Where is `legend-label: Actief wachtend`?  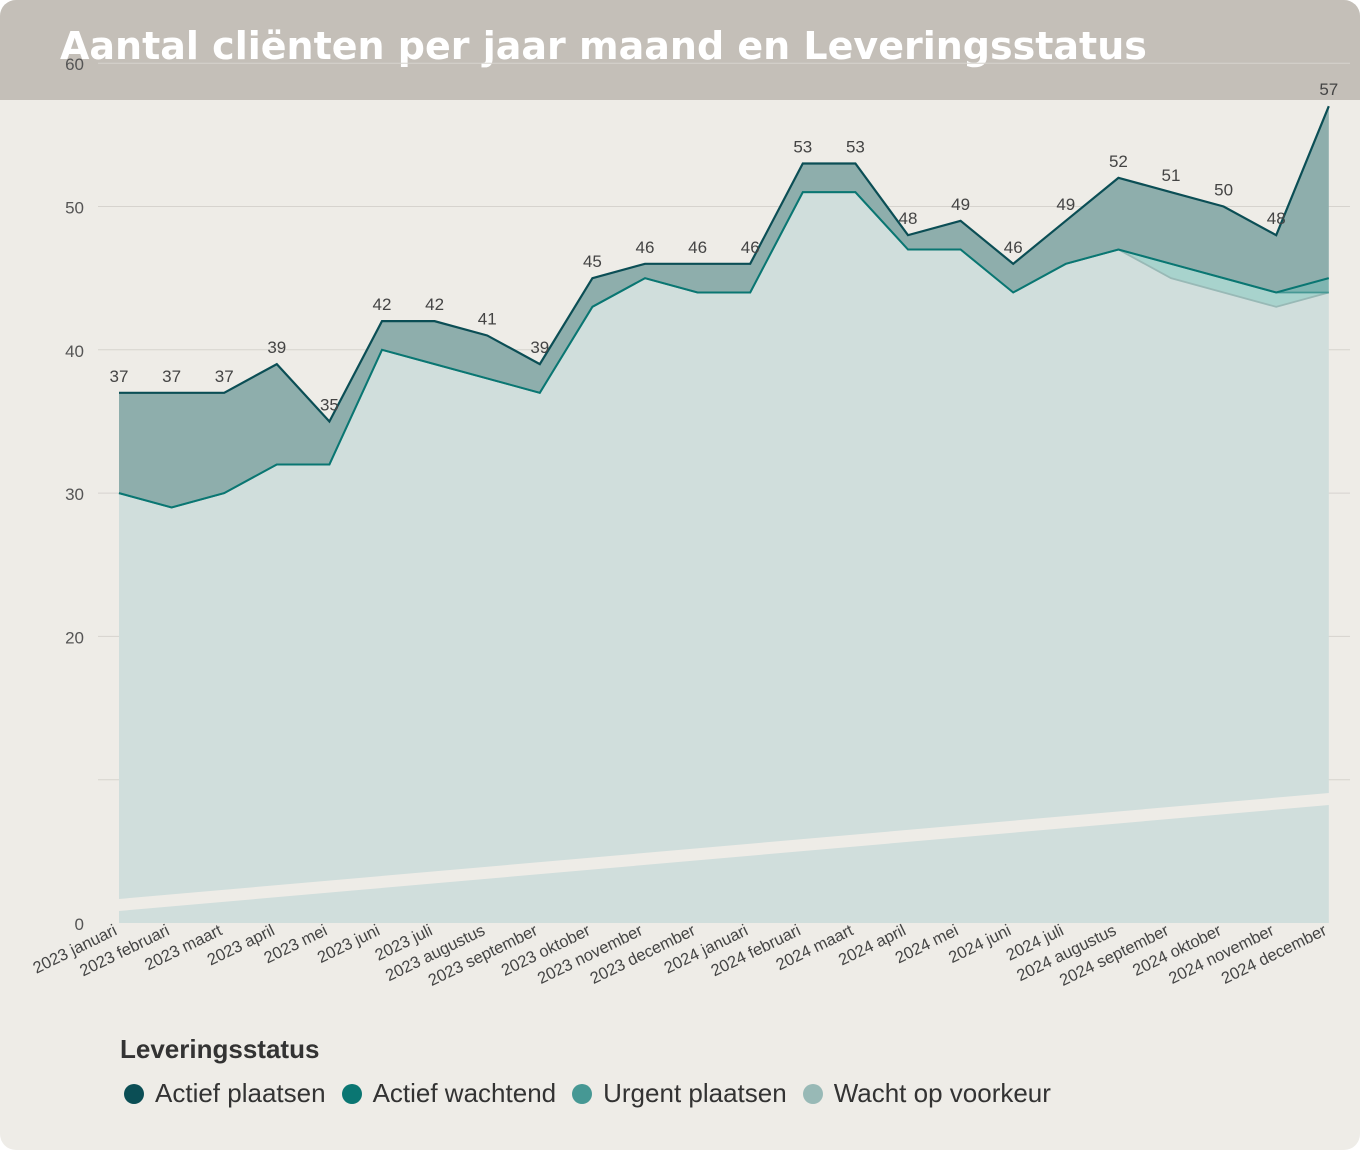 legend-label: Actief wachtend is located at coordinates (464, 1093).